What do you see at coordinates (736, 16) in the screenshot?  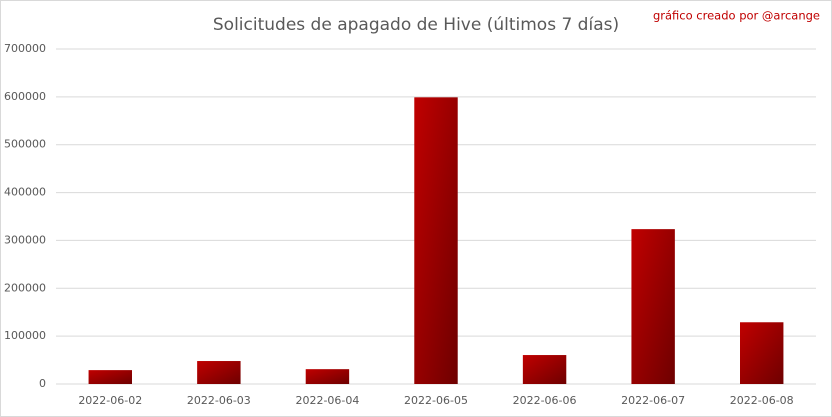 I see `annotation: gráfico creado por @arcange` at bounding box center [736, 16].